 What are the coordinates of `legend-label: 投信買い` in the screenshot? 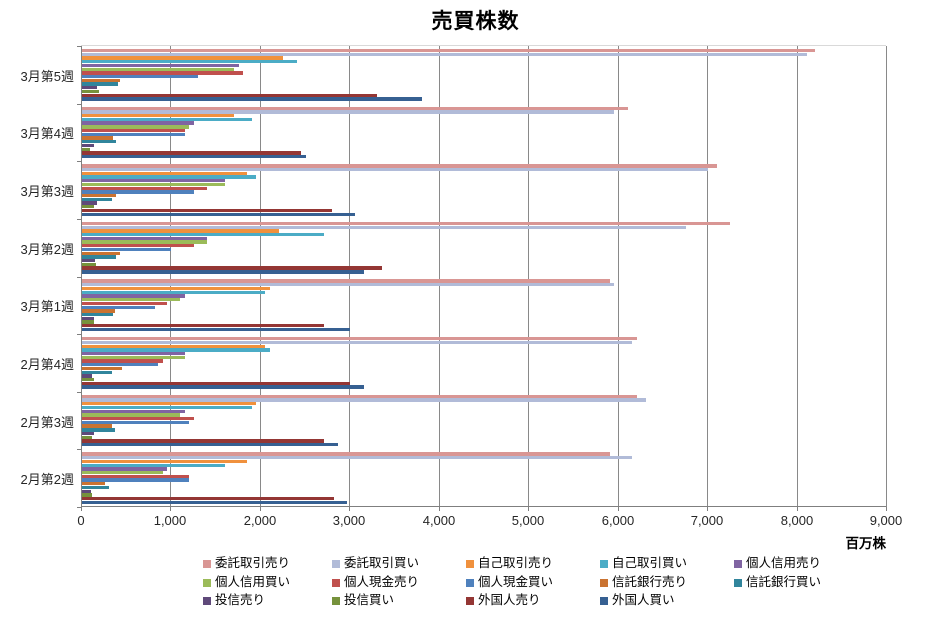 It's located at (369, 600).